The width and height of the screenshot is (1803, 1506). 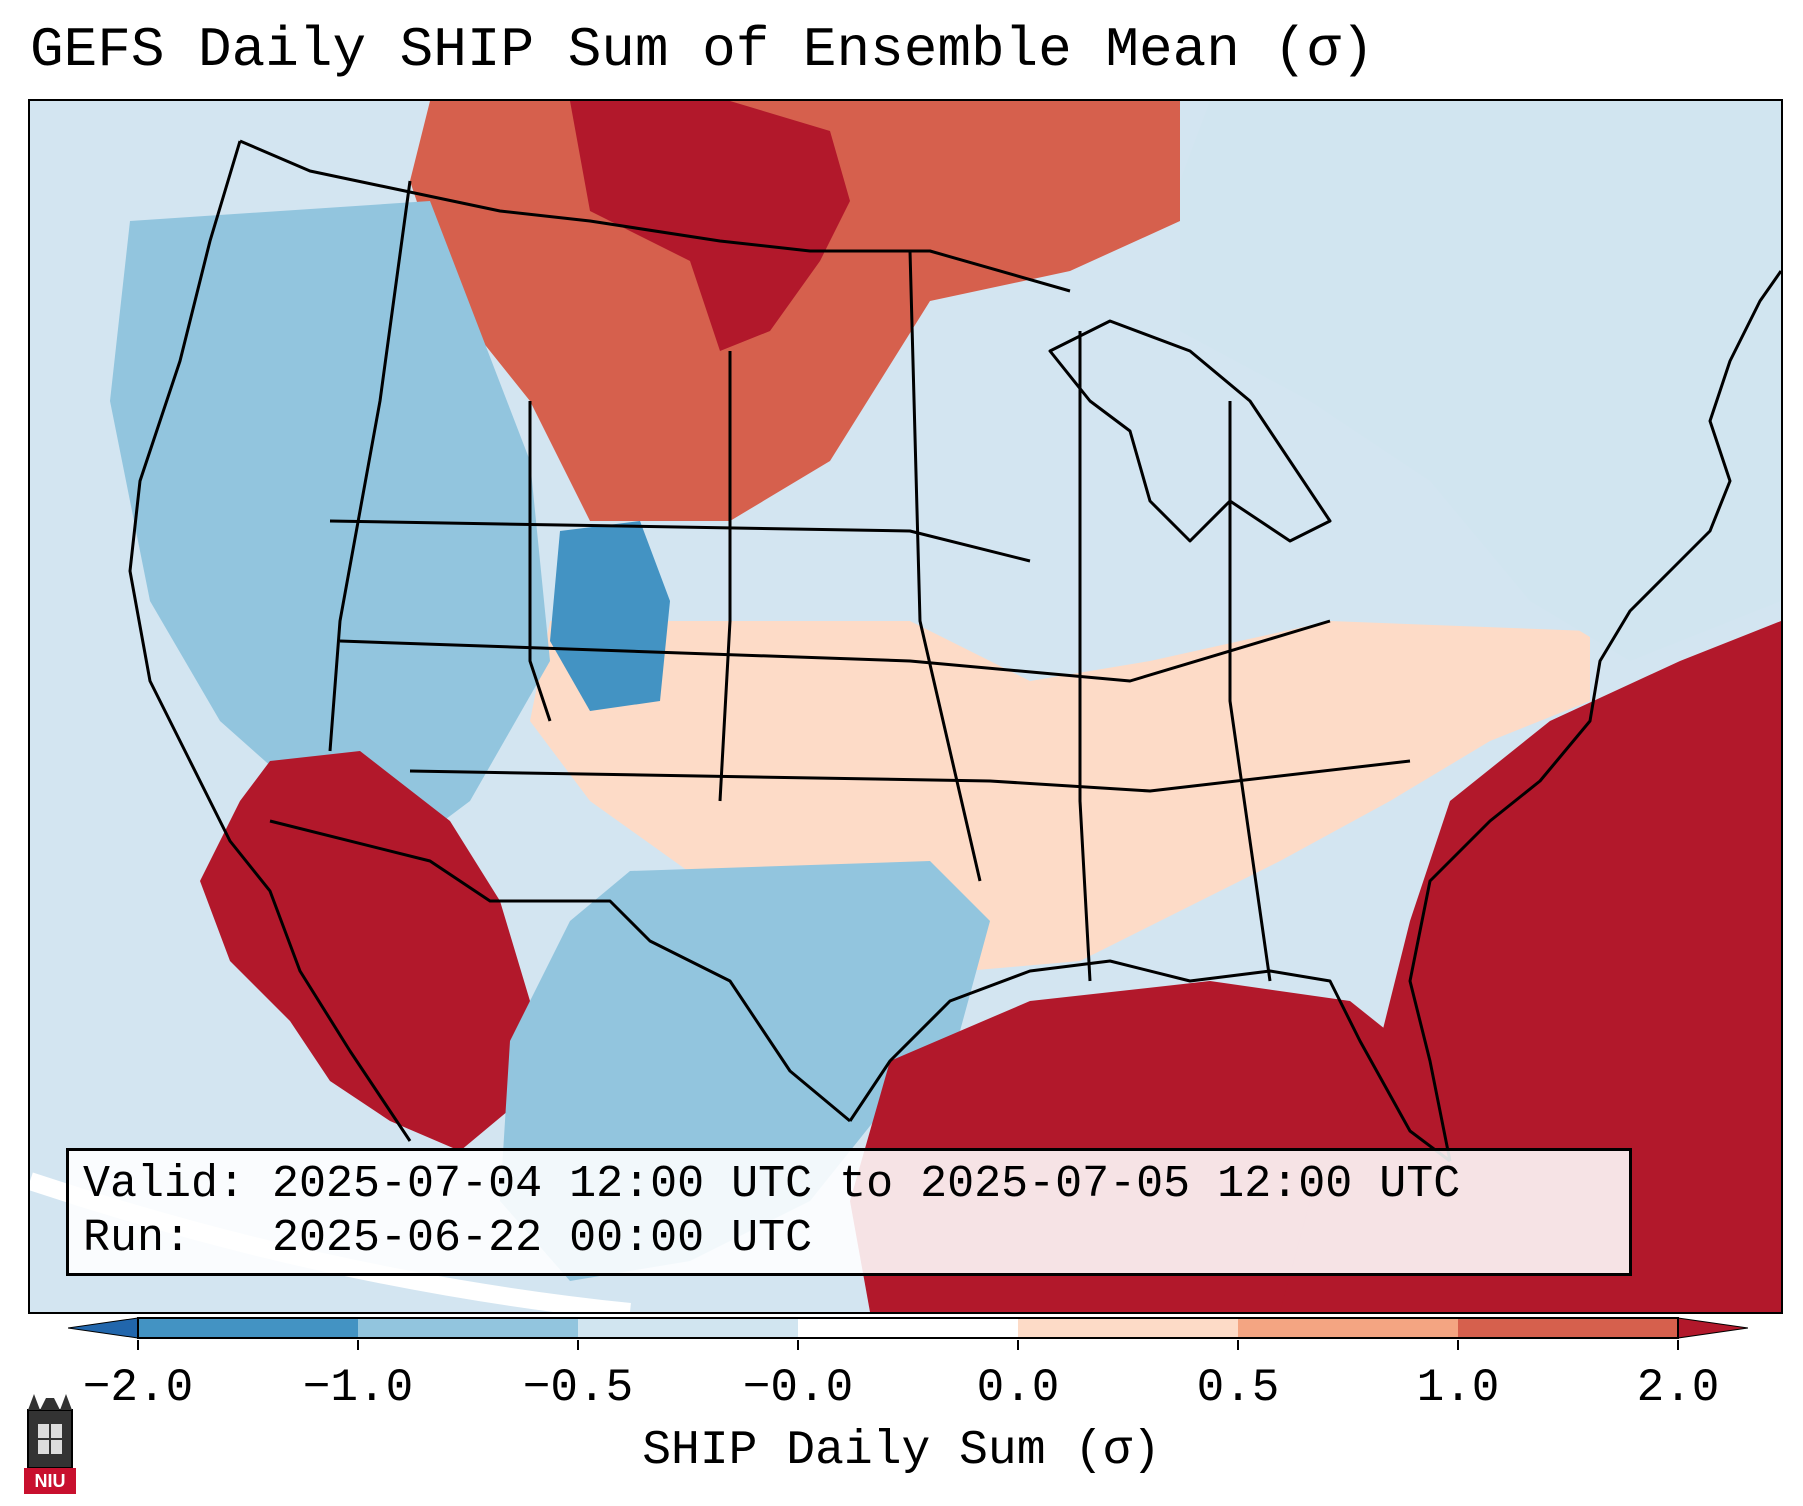 What do you see at coordinates (1594, 716) in the screenshot?
I see `east-coast-outline` at bounding box center [1594, 716].